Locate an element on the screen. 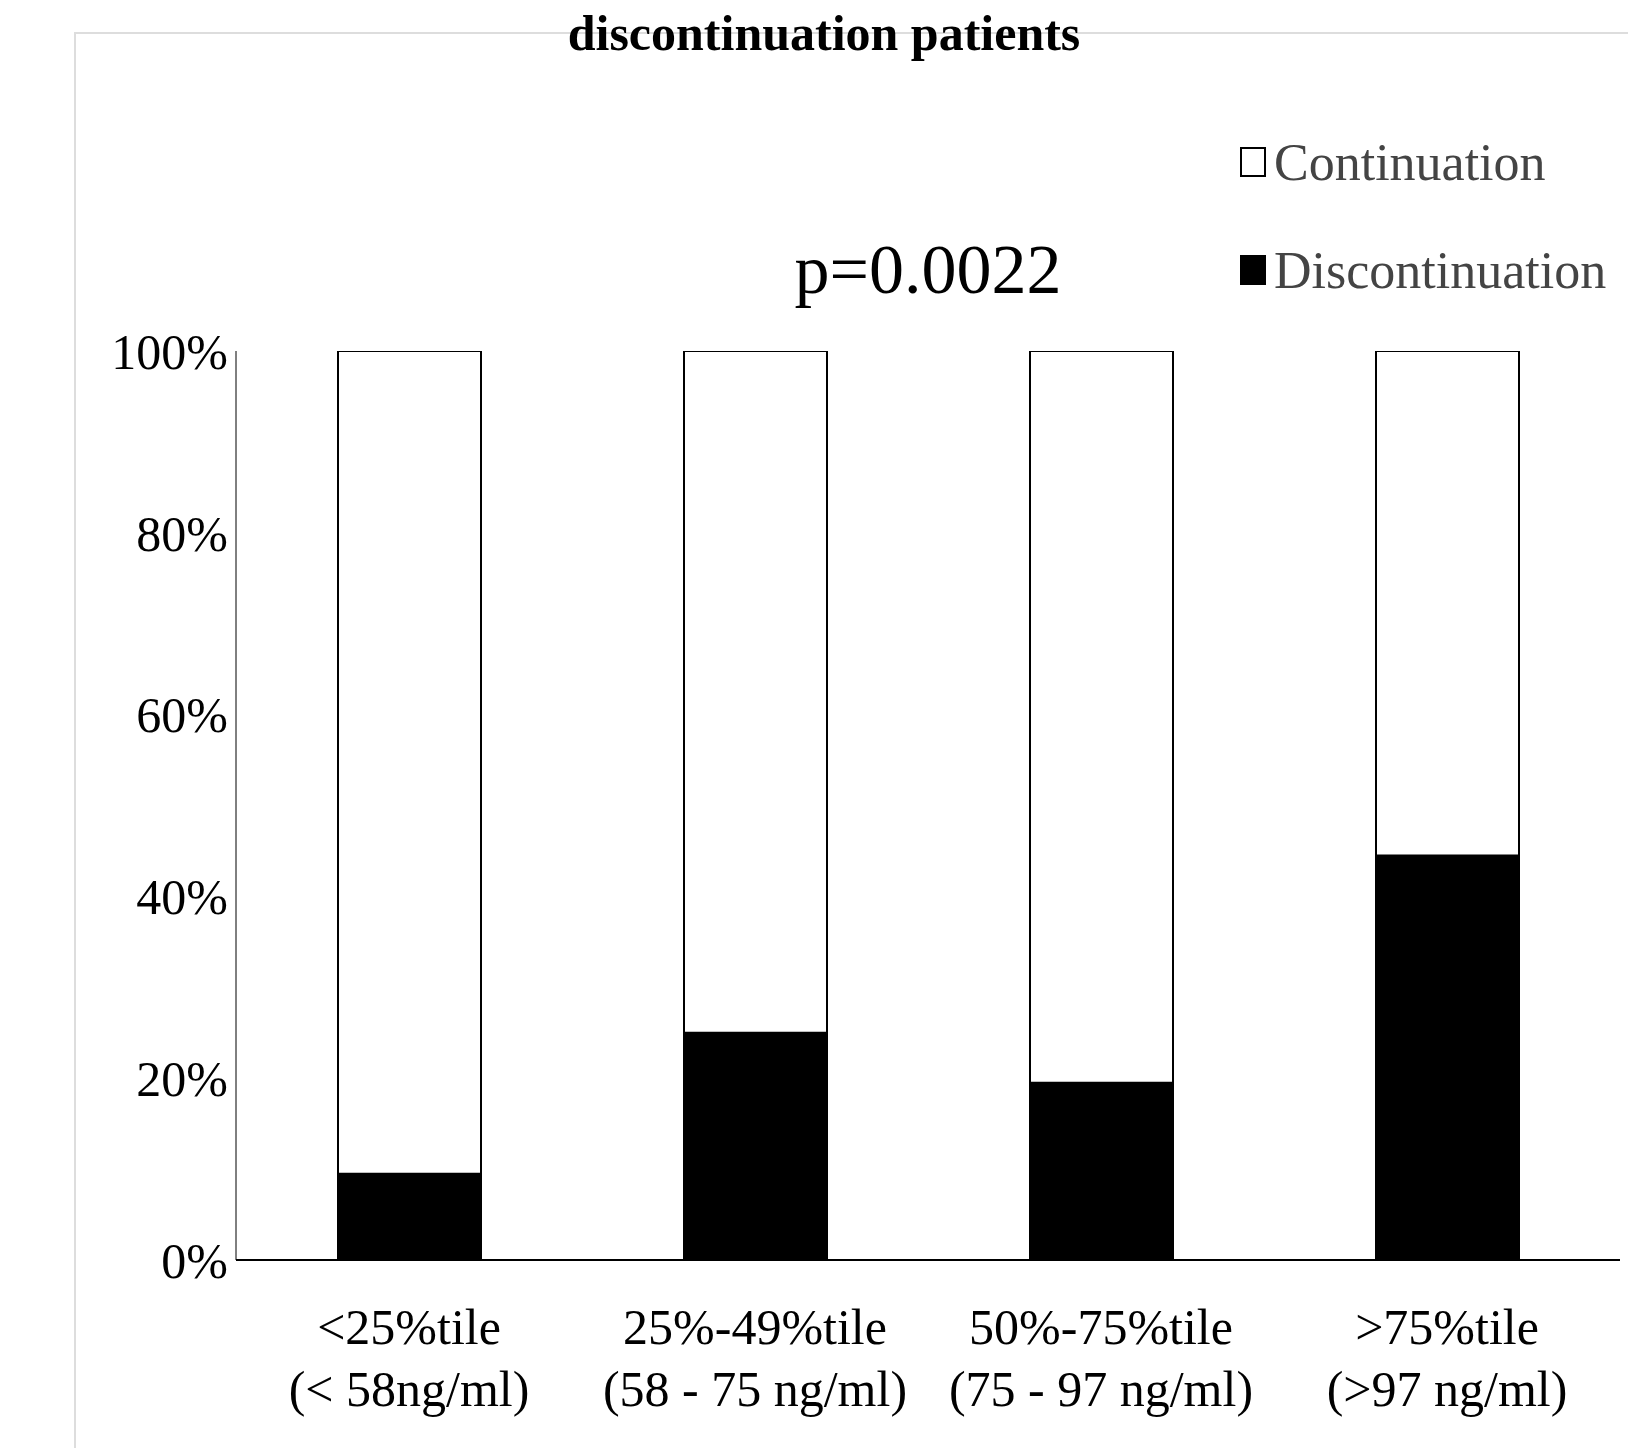 The image size is (1628, 1448). legend-label: Discontinuation is located at coordinates (1440, 270).